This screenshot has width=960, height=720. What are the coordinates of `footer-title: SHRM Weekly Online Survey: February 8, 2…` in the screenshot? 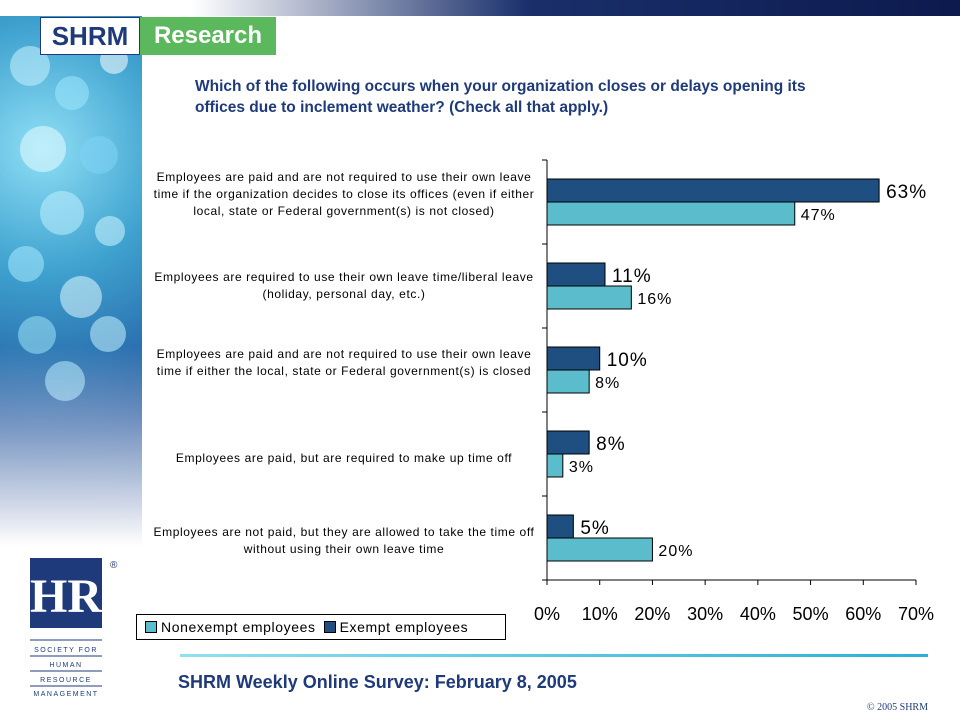 It's located at (377, 682).